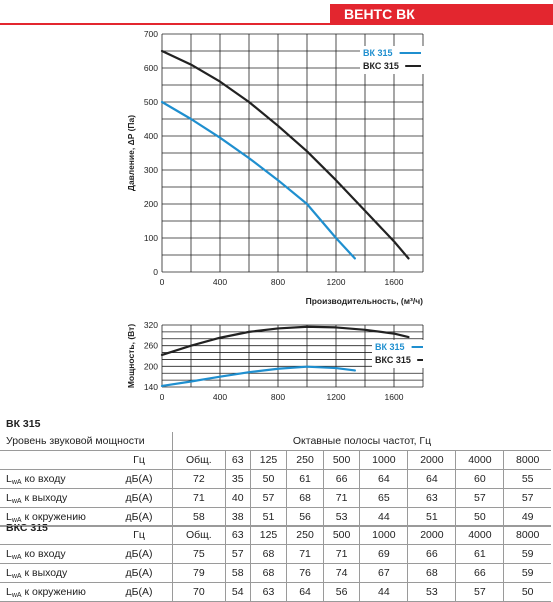  Describe the element at coordinates (268, 535) in the screenshot. I see `column-header: 125` at that location.